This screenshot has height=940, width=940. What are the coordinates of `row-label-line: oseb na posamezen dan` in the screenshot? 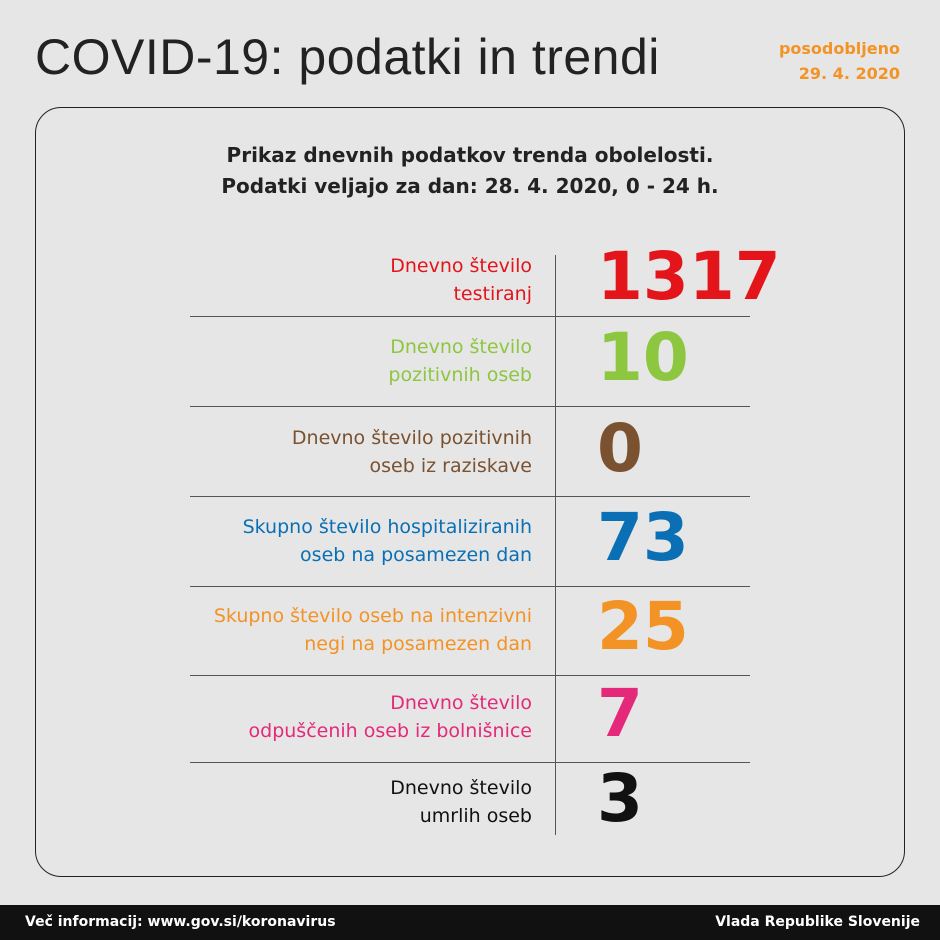 It's located at (416, 555).